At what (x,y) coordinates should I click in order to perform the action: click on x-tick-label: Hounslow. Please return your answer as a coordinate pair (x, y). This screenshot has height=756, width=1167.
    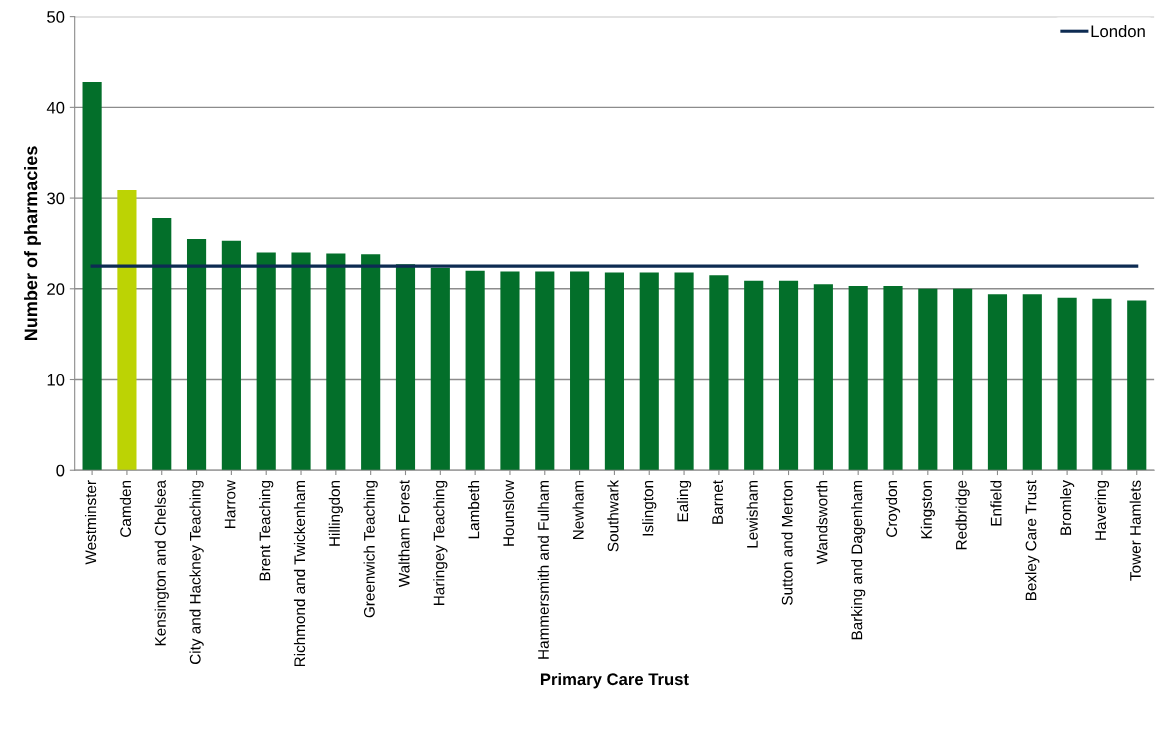
    Looking at the image, I should click on (508, 512).